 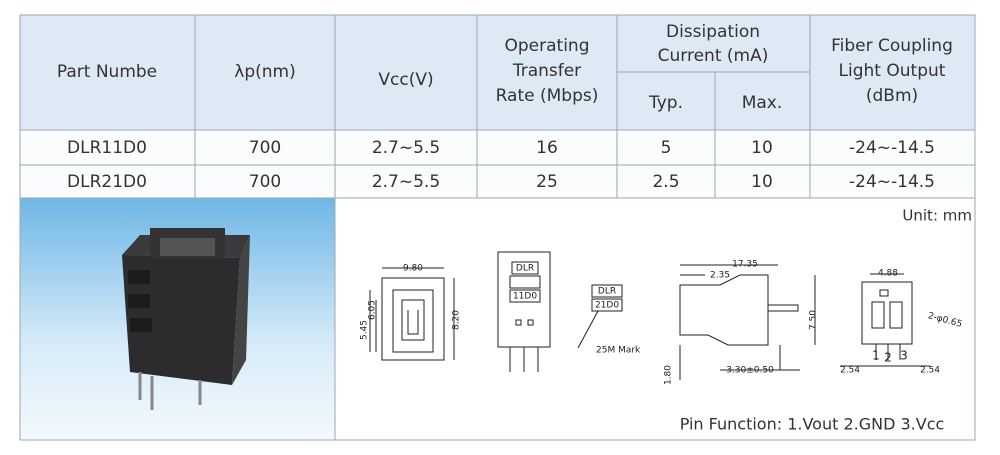 What do you see at coordinates (547, 96) in the screenshot?
I see `header-cell: Rate (Mbps)` at bounding box center [547, 96].